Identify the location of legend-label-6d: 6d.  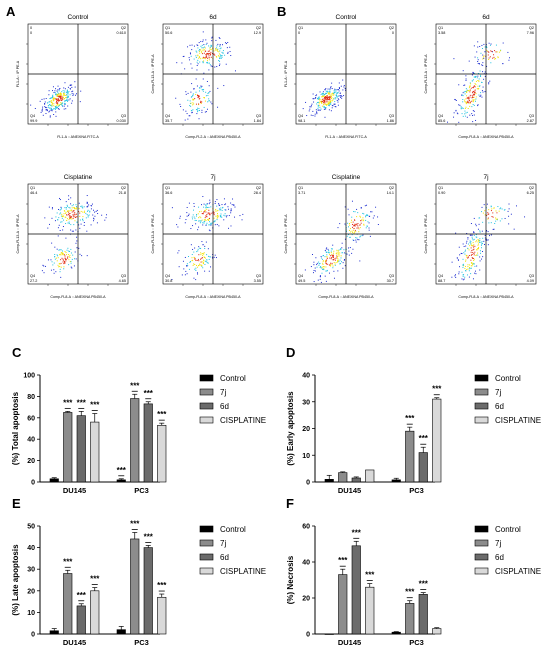
(224, 406).